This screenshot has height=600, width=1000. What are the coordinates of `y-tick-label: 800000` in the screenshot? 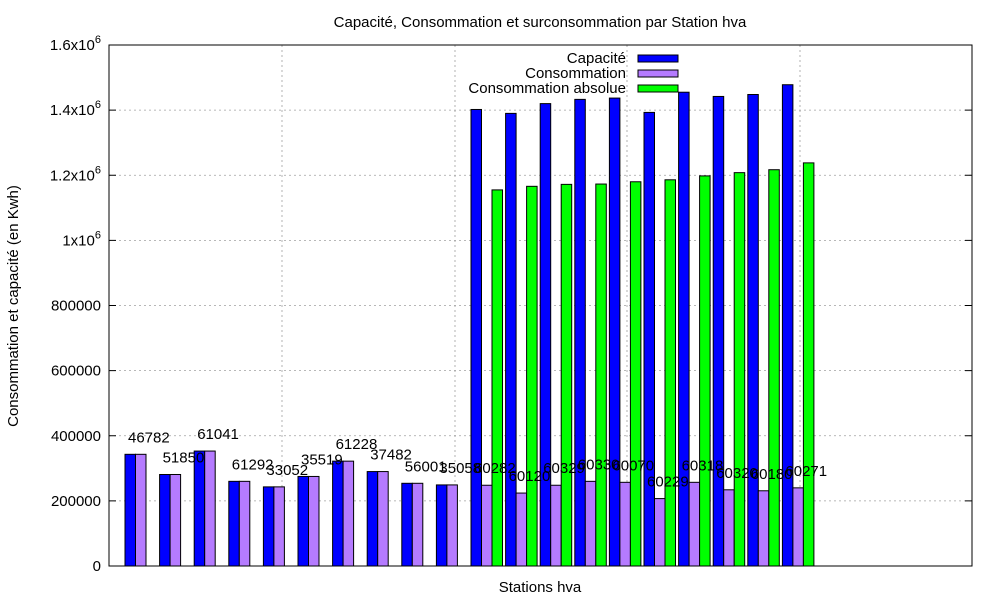 It's located at (76, 306).